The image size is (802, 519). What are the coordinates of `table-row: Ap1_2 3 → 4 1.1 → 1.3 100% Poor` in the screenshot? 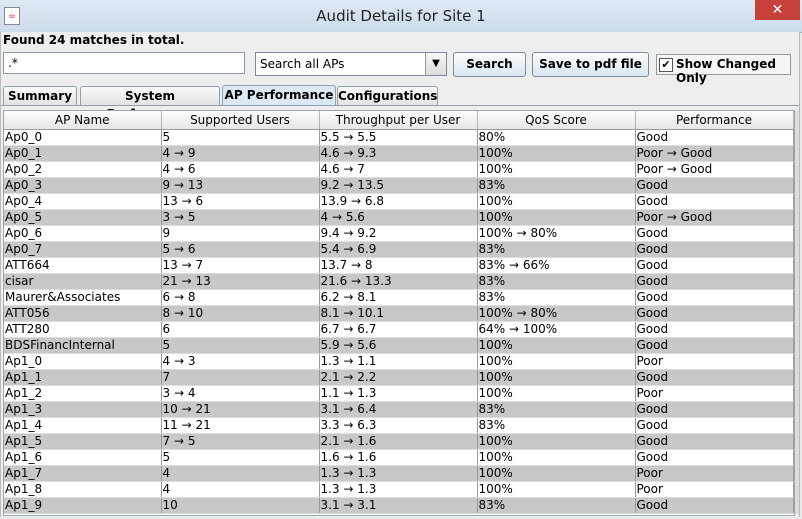 It's located at (399, 393).